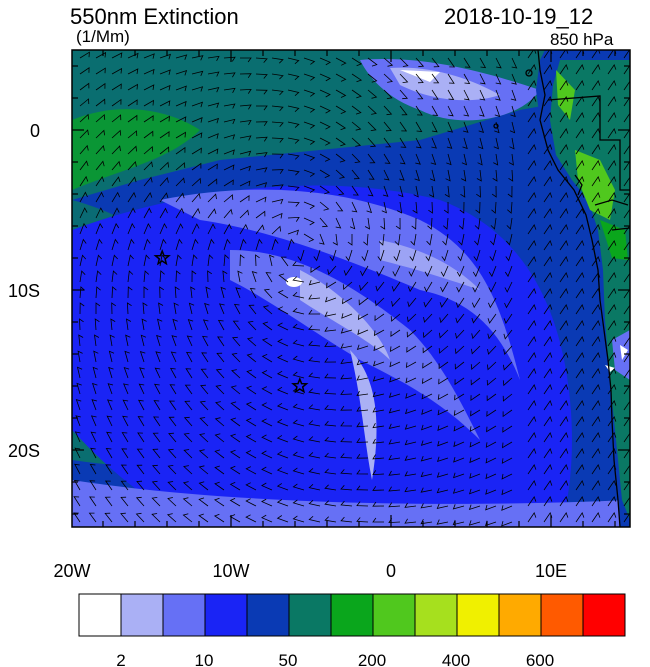 The image size is (650, 667). What do you see at coordinates (391, 571) in the screenshot?
I see `x-tick-0: 0` at bounding box center [391, 571].